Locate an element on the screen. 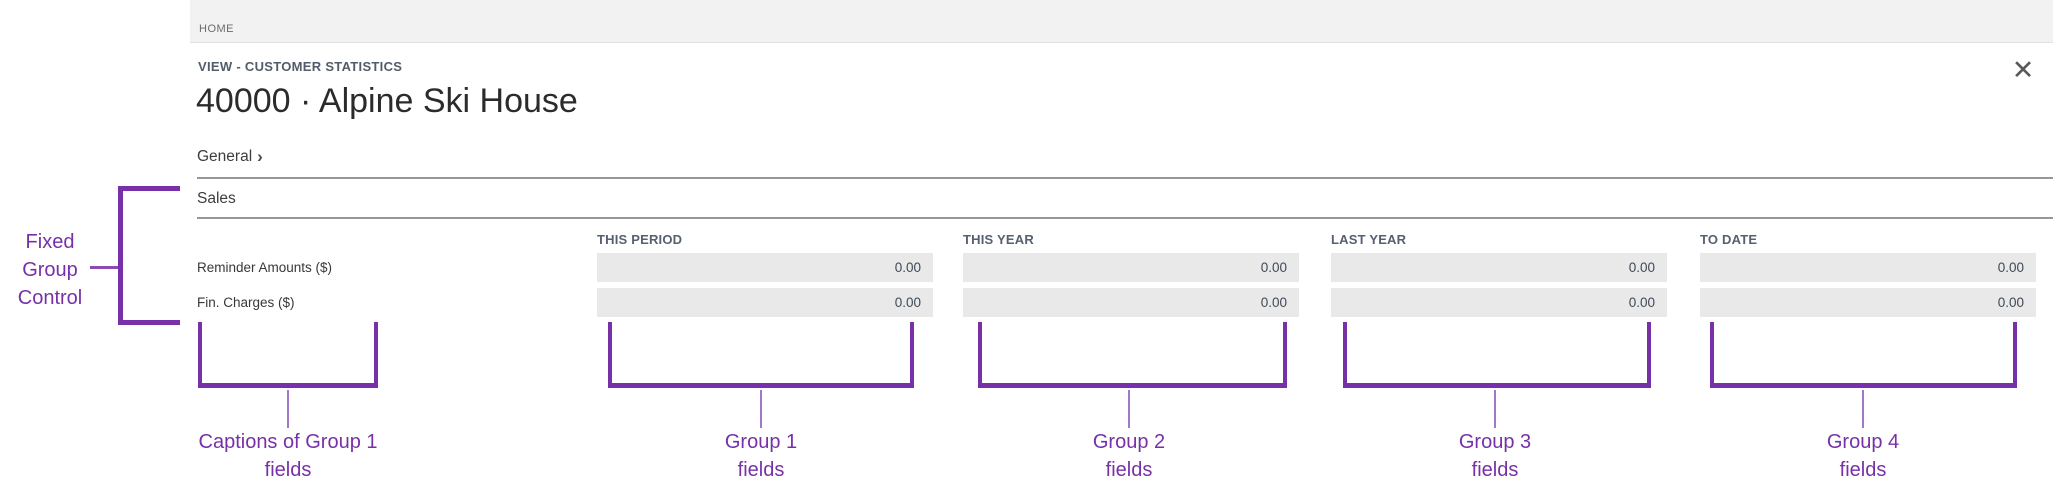 Image resolution: width=2053 pixels, height=504 pixels. section-sales-label: Sales is located at coordinates (216, 198).